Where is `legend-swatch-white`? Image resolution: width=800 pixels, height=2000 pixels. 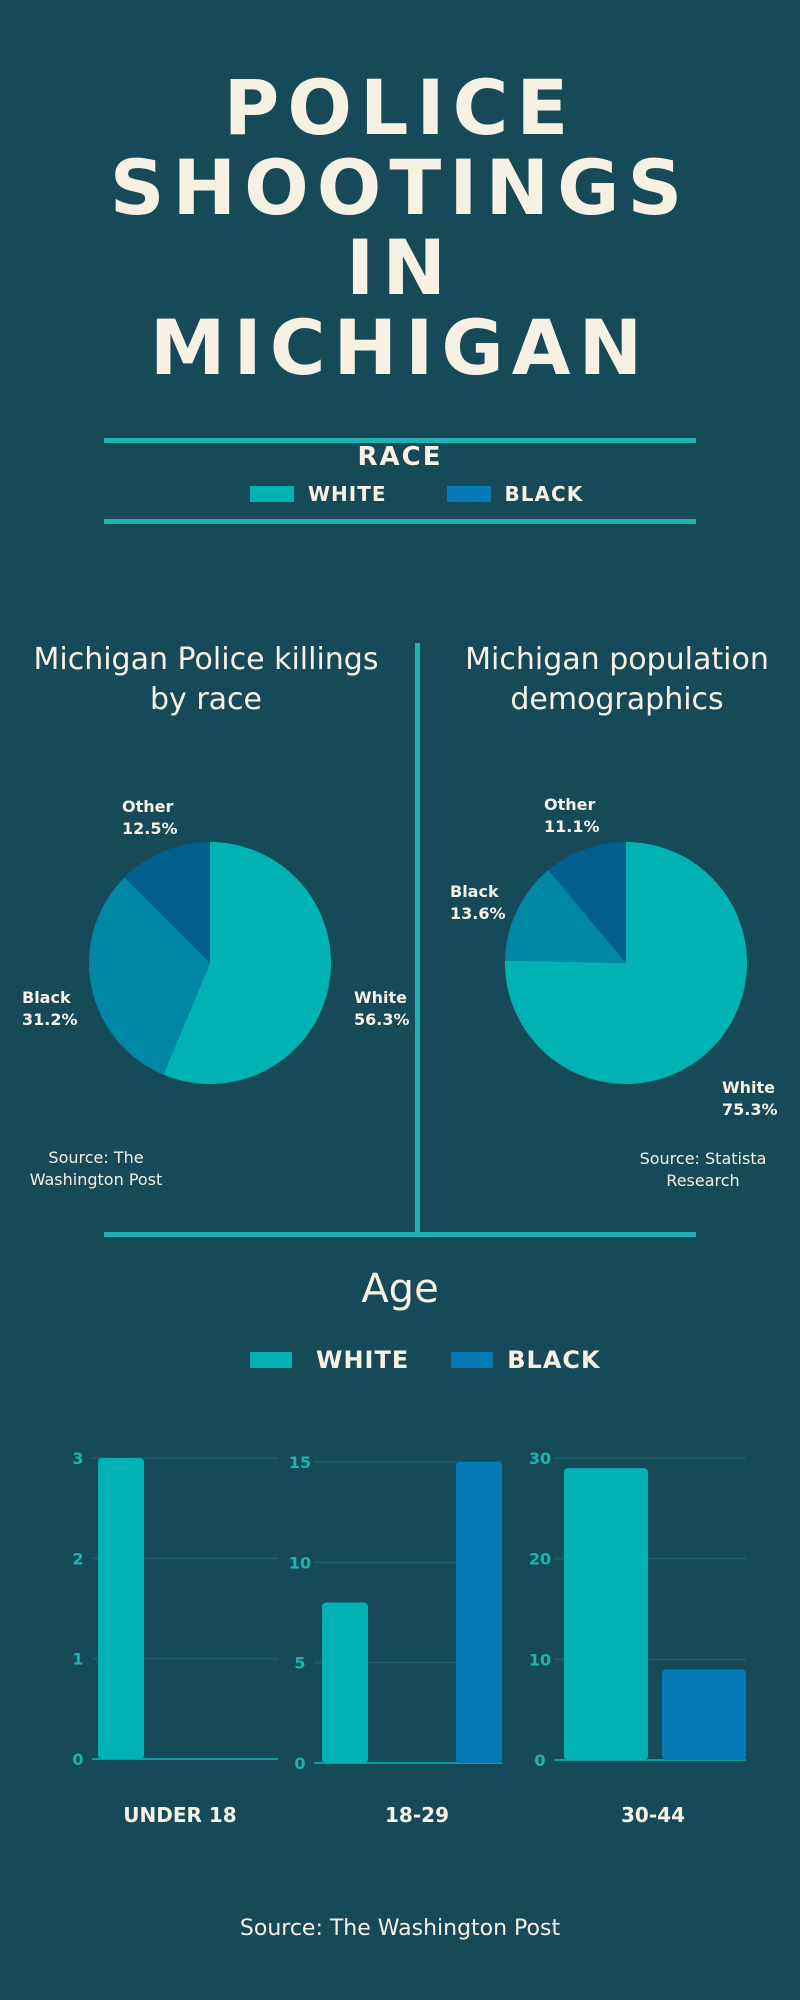
legend-swatch-white is located at coordinates (272, 494).